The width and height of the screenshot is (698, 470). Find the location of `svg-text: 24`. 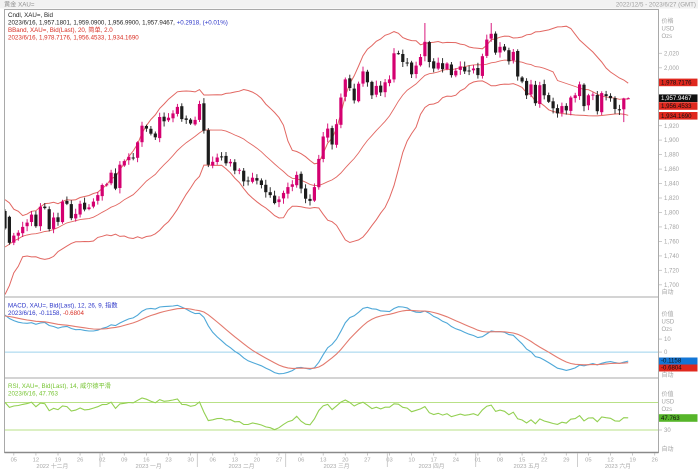

svg-text: 24 is located at coordinates (456, 461).